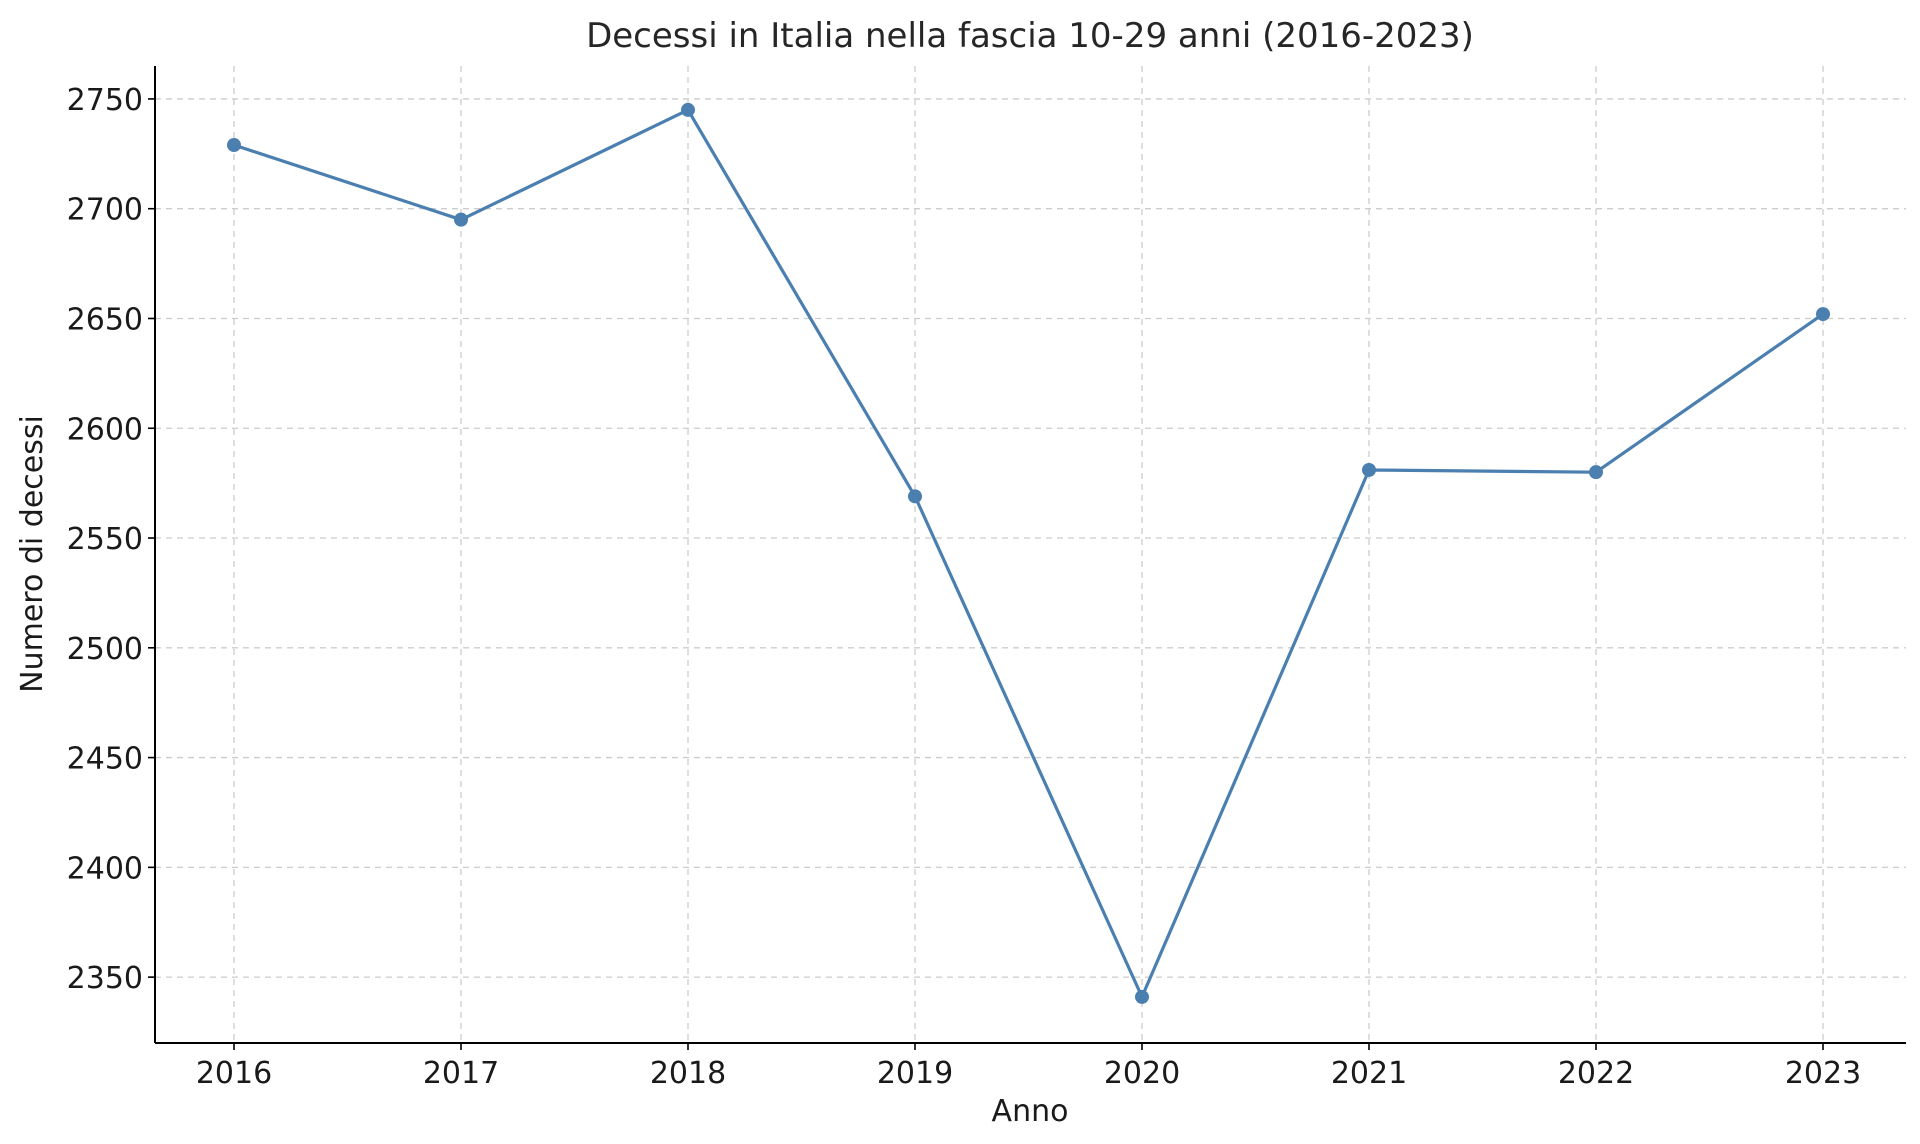 The height and width of the screenshot is (1144, 1920). I want to click on y-tick-label-2350: 2350, so click(105, 978).